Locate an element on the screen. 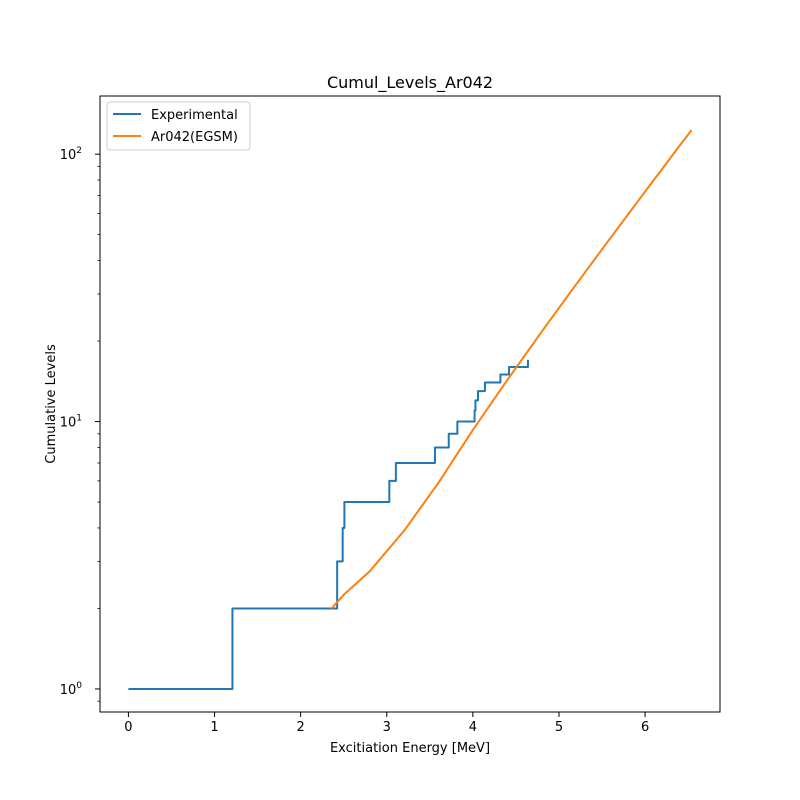 This screenshot has width=800, height=800. x-axis-label: Excitiation Energy [MeV] is located at coordinates (410, 748).